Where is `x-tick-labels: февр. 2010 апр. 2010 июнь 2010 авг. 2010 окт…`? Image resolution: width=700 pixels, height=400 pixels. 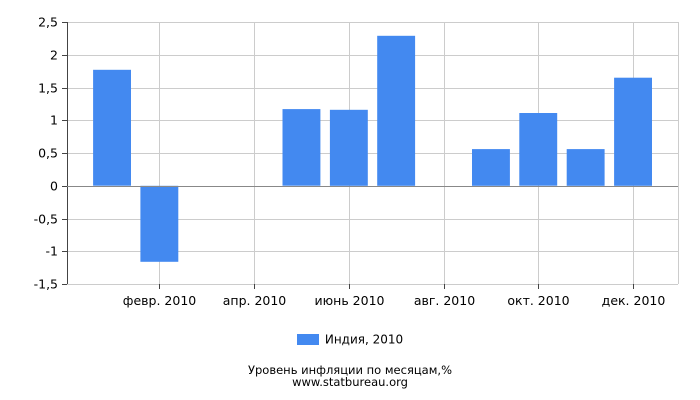
x-tick-labels: февр. 2010 апр. 2010 июнь 2010 авг. 2010 окт… is located at coordinates (394, 300).